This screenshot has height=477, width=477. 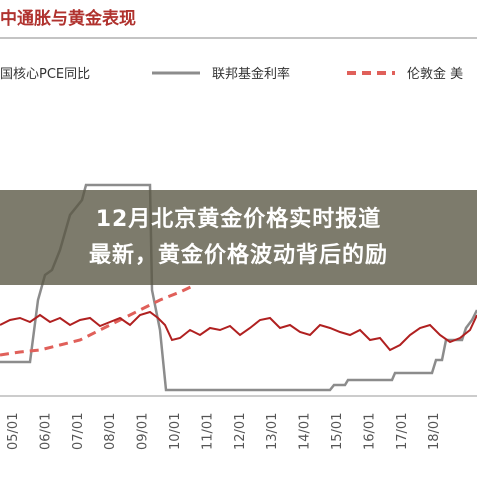 I want to click on x-label: 16/01, so click(x=369, y=431).